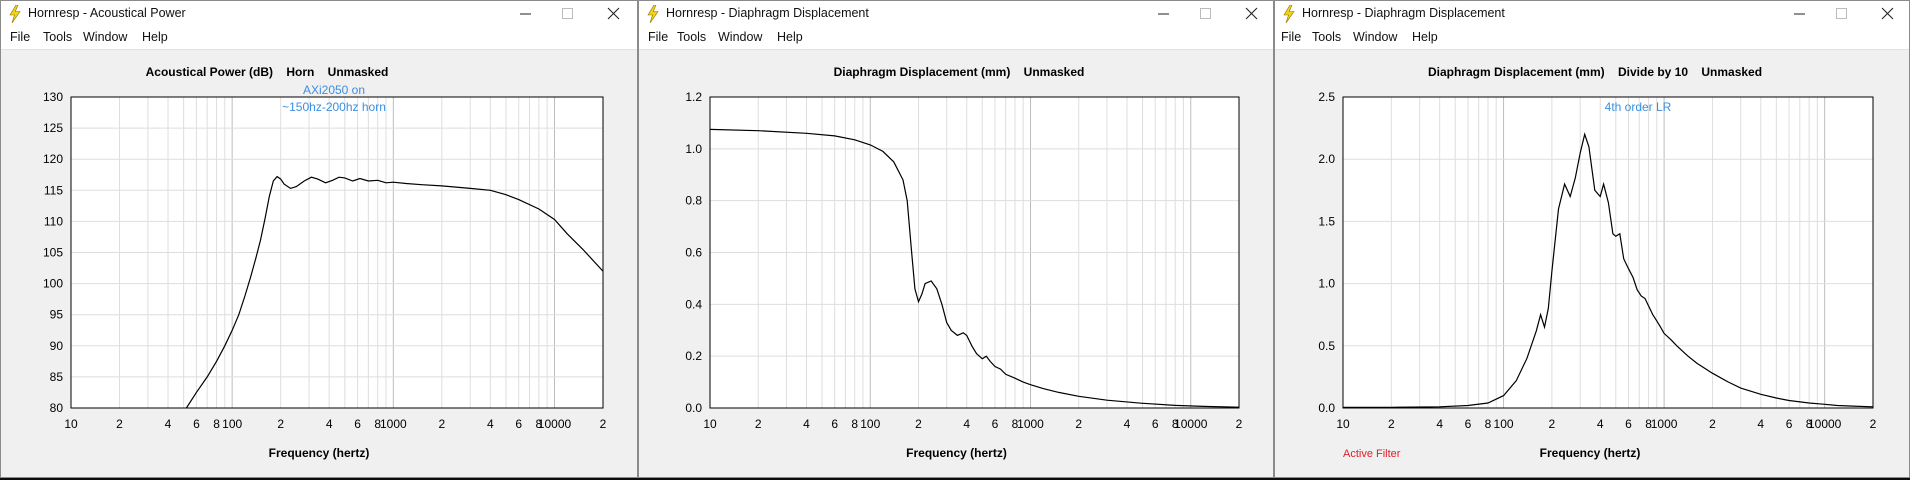 This screenshot has width=1910, height=480. Describe the element at coordinates (1638, 107) in the screenshot. I see `annotation-note: 4th order LR` at that location.